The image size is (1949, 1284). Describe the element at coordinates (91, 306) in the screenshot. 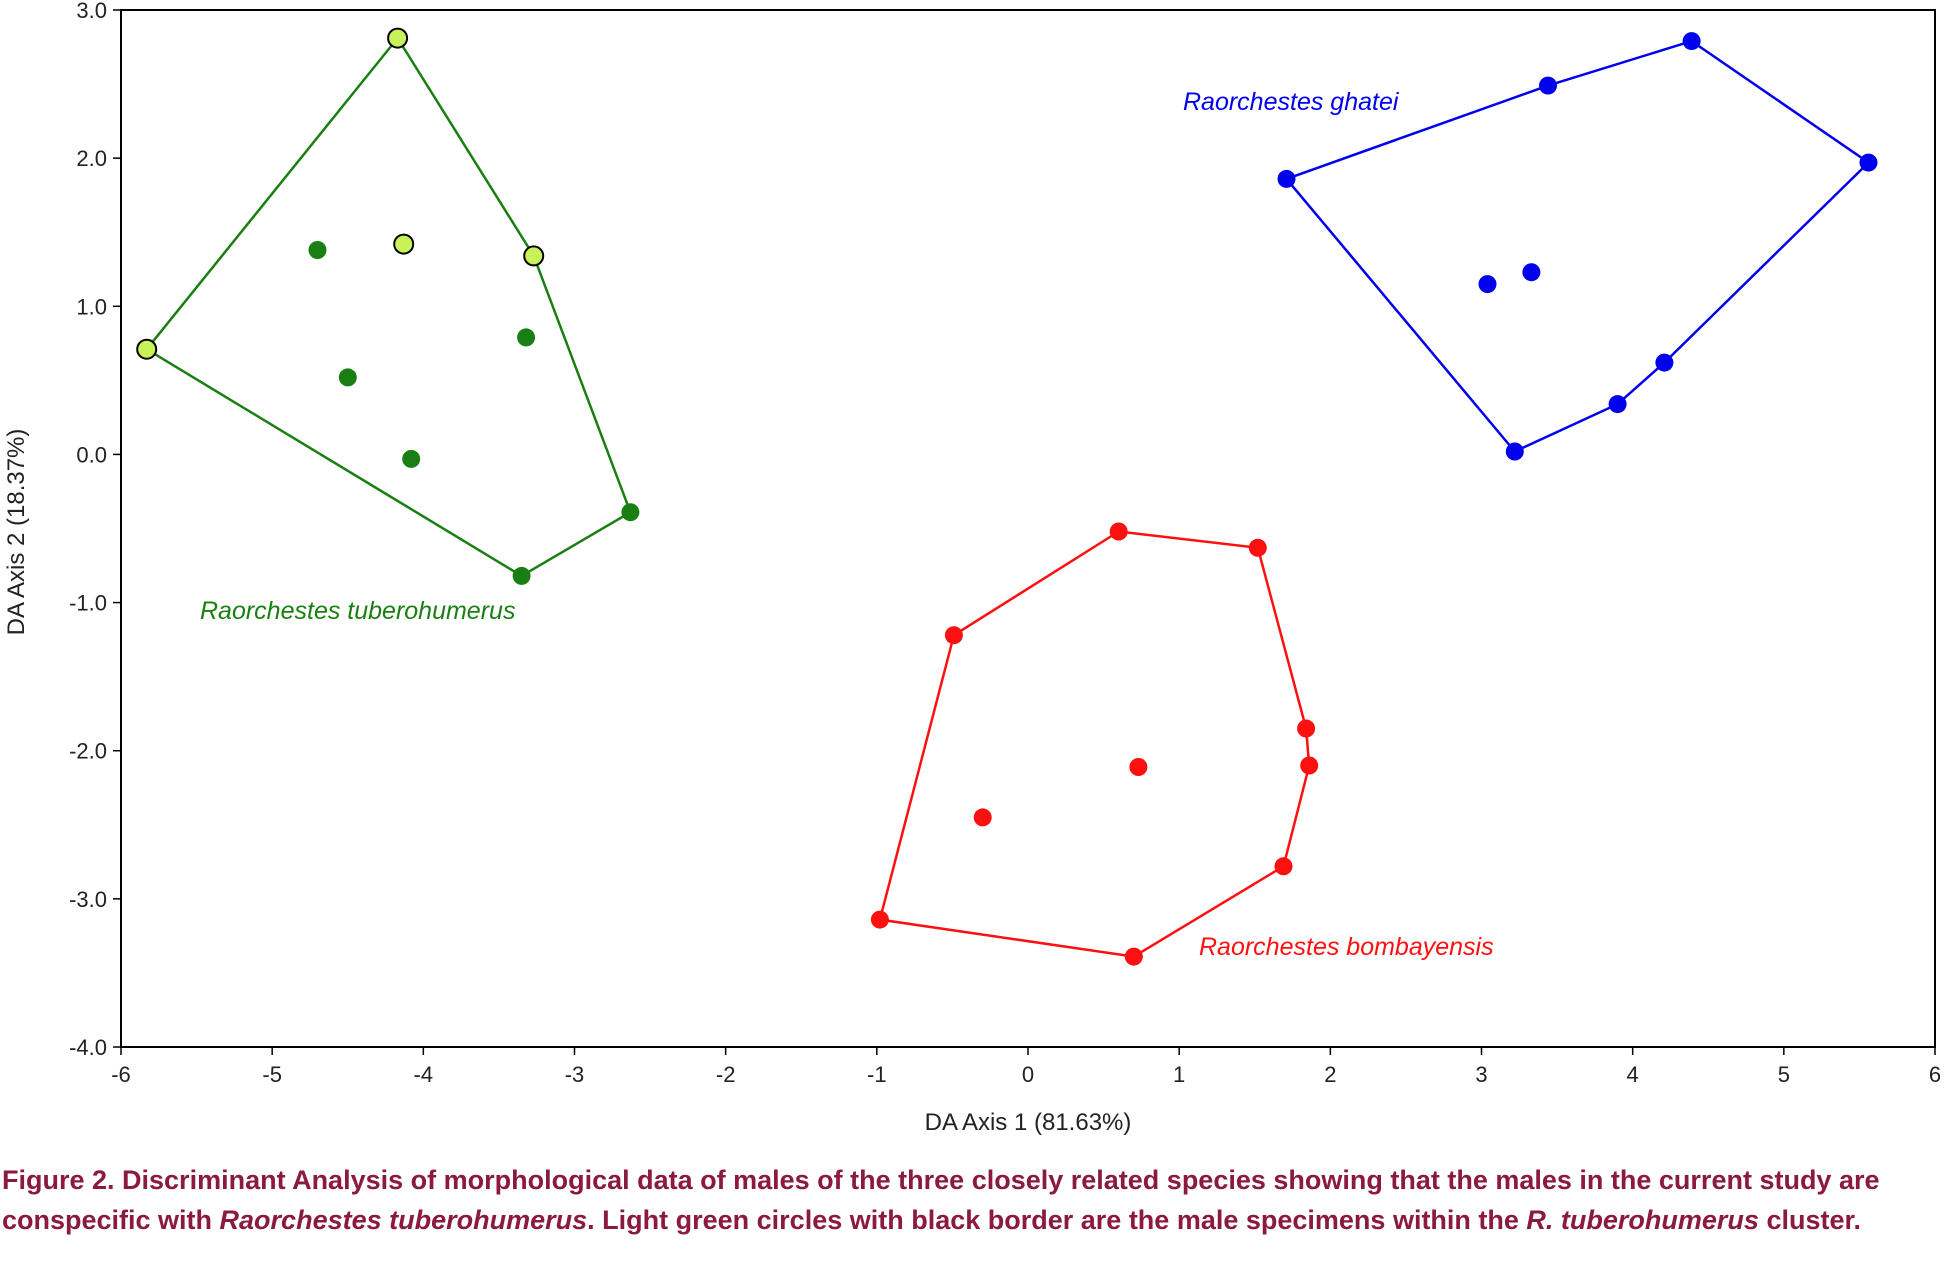

I see `y-tick-label: 1.0` at that location.